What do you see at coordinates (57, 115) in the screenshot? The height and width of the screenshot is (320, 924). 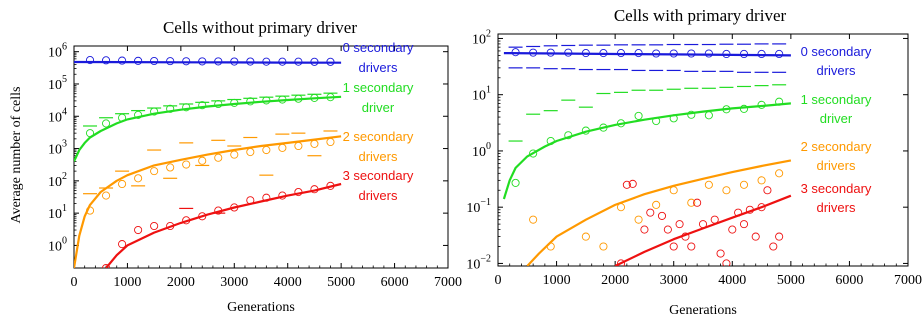 I see `y-tick-label: 10⁴` at bounding box center [57, 115].